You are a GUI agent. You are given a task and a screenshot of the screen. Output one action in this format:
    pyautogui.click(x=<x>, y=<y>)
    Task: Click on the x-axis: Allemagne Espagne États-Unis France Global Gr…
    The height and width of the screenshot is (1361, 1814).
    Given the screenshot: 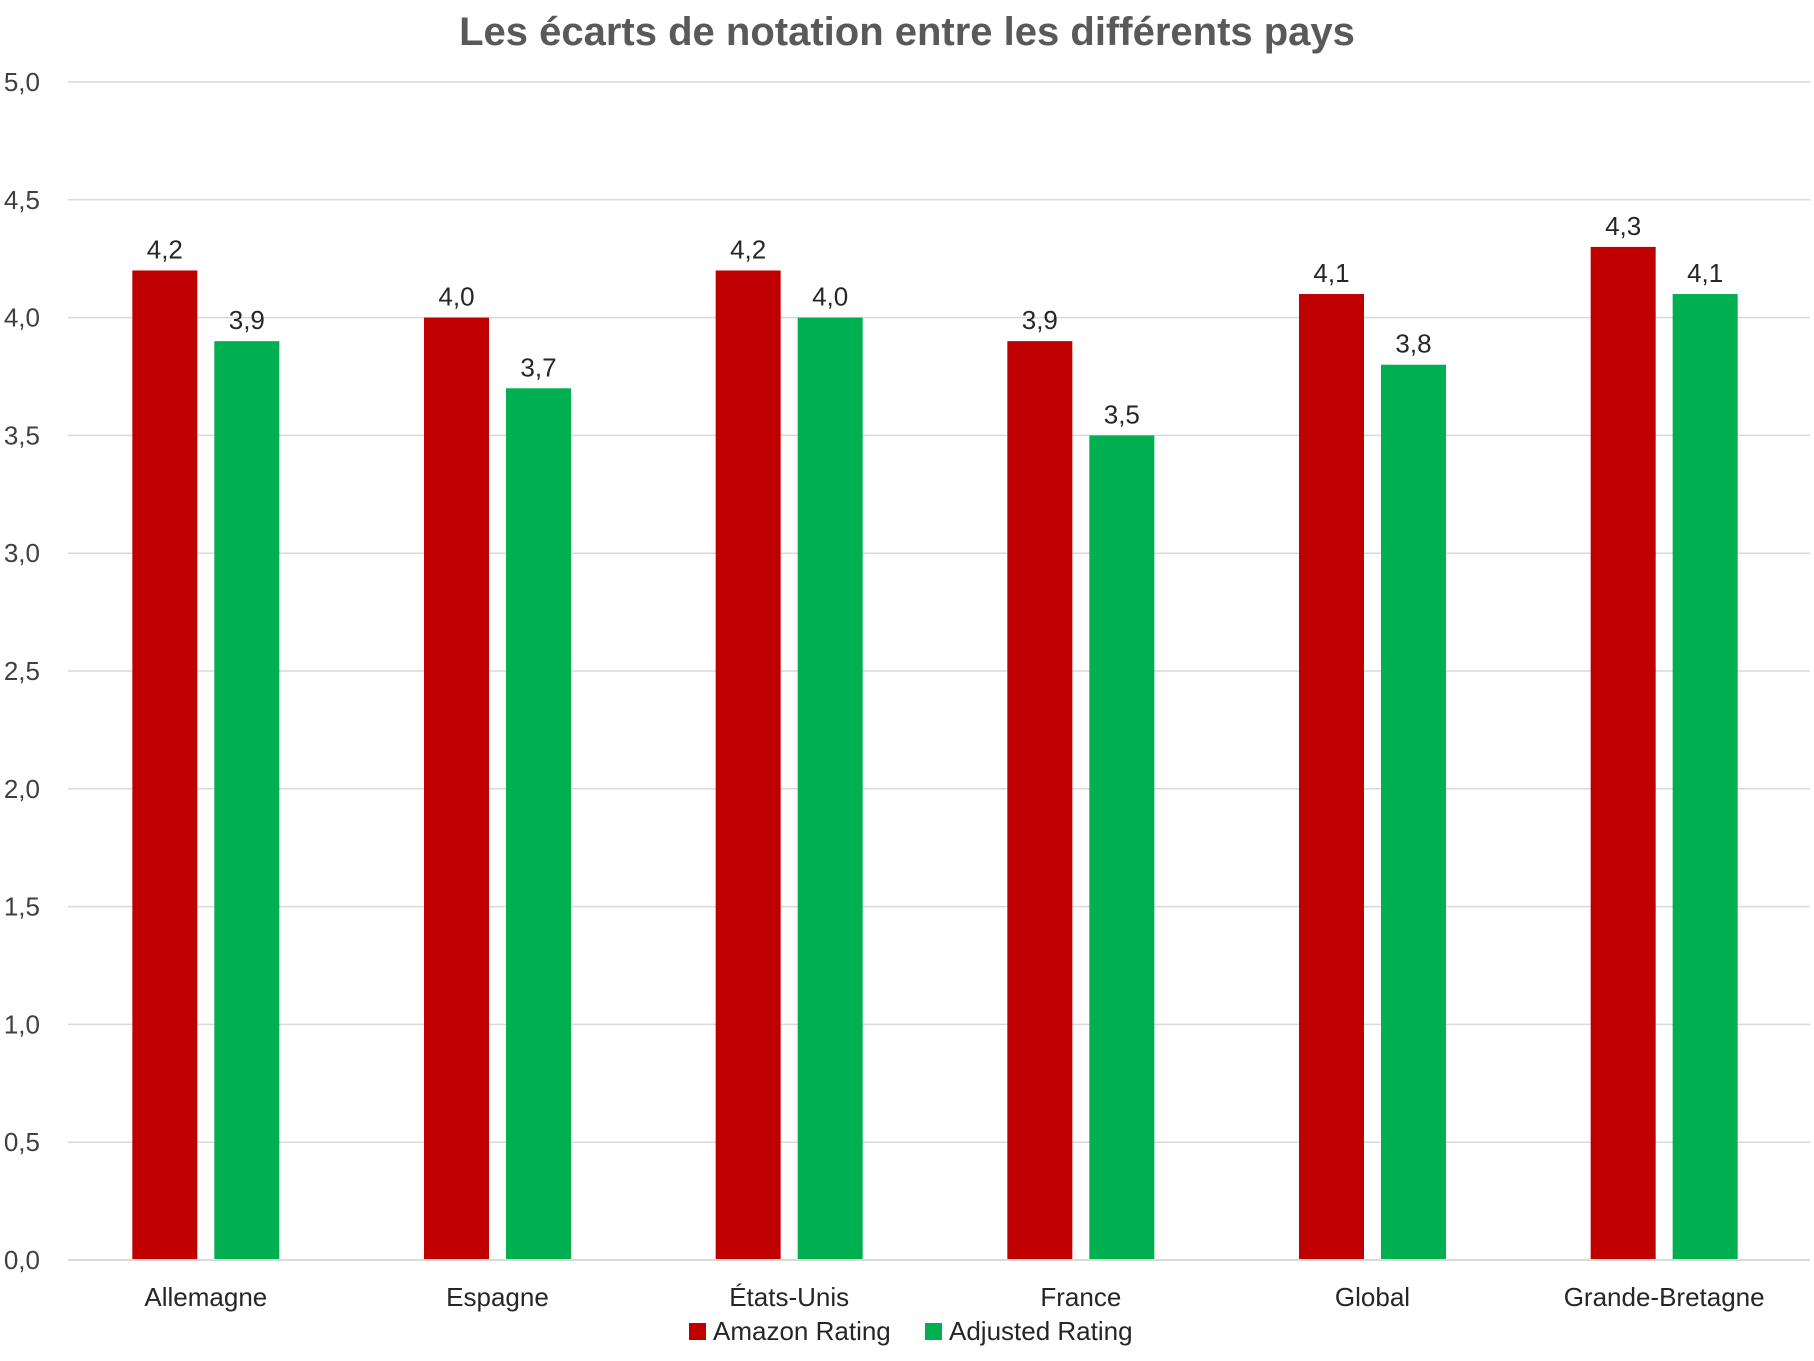 What is the action you would take?
    pyautogui.click(x=939, y=1285)
    